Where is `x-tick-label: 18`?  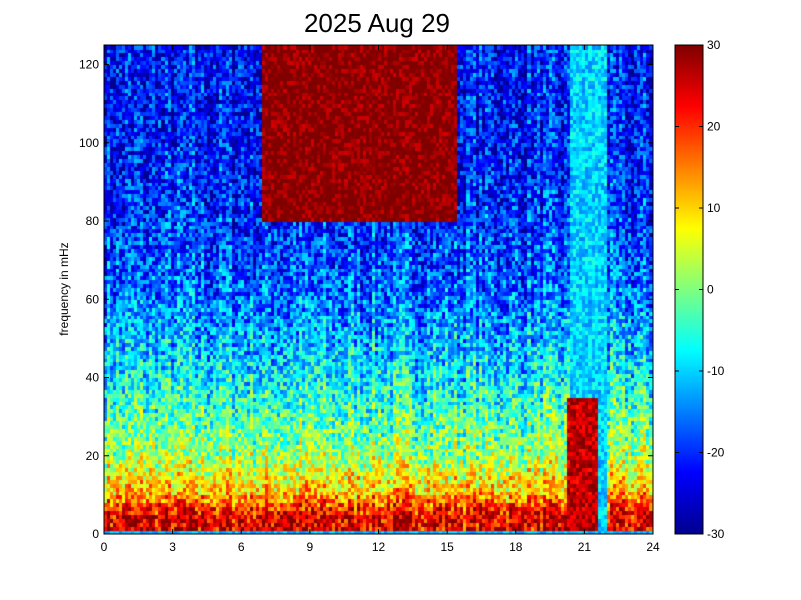 x-tick-label: 18 is located at coordinates (516, 547).